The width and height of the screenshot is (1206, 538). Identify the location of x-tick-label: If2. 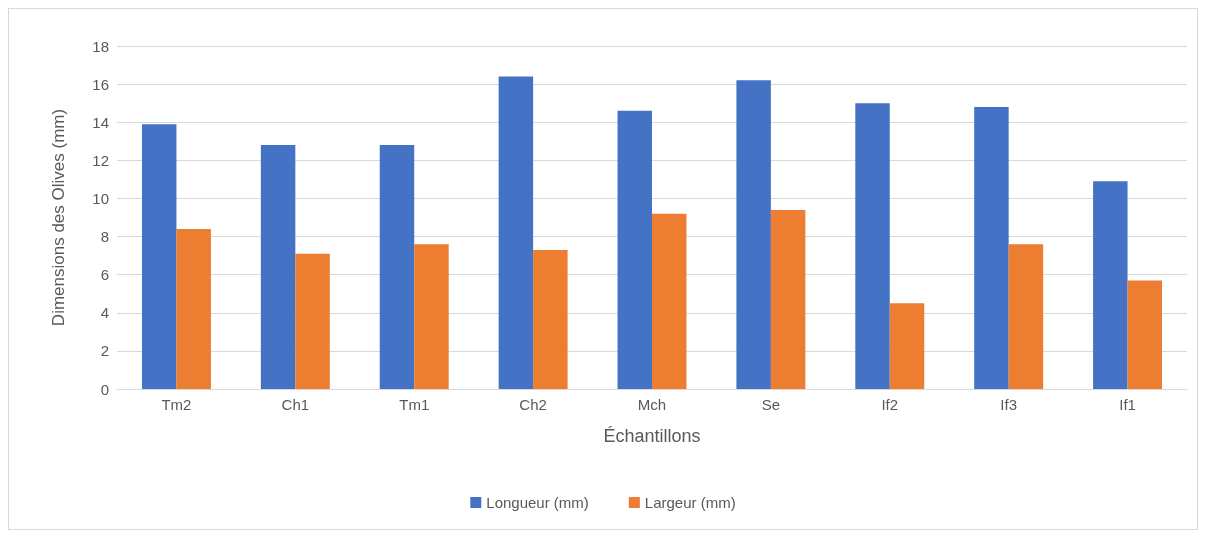
(890, 404).